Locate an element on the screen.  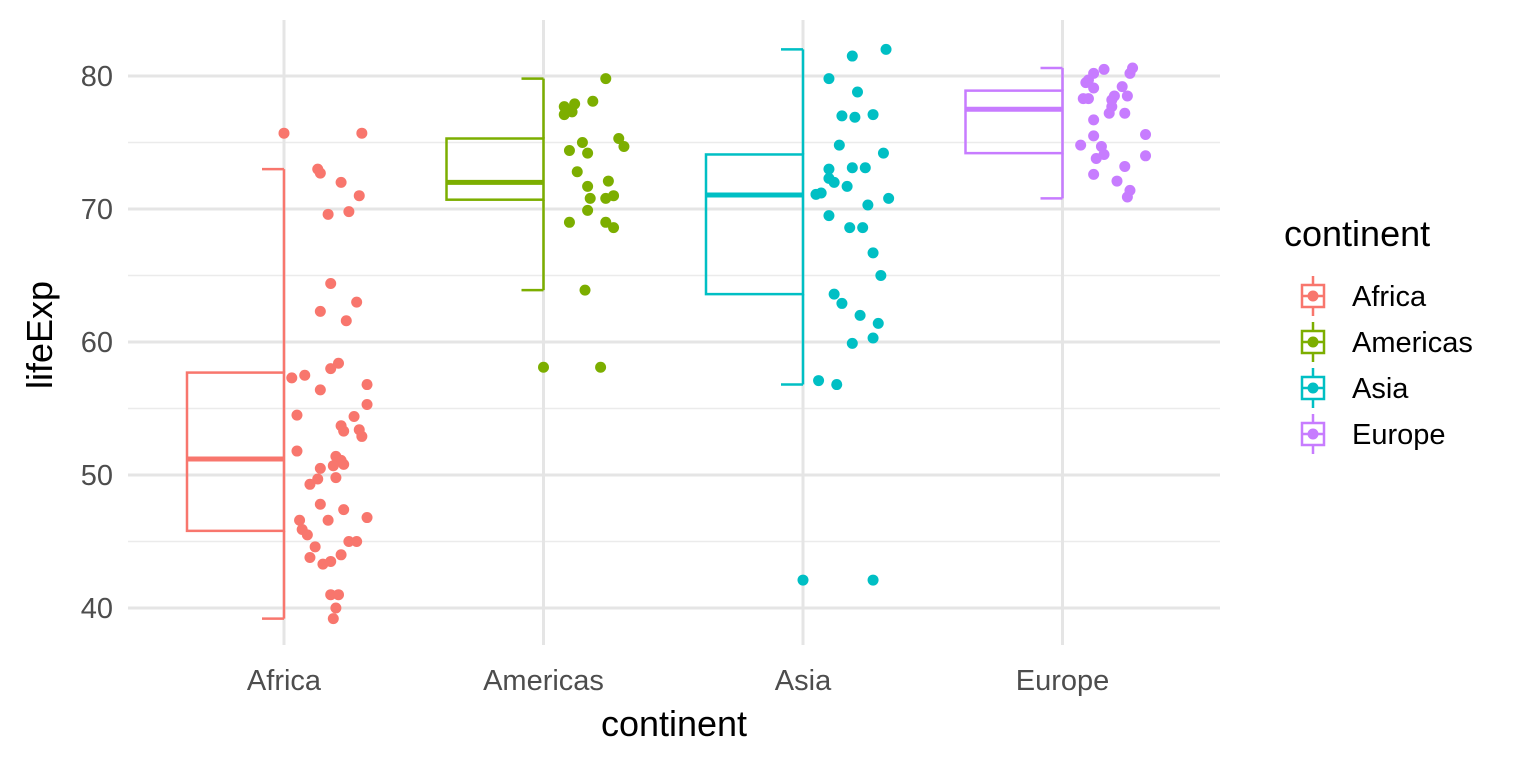
box-asia is located at coordinates (754, 224).